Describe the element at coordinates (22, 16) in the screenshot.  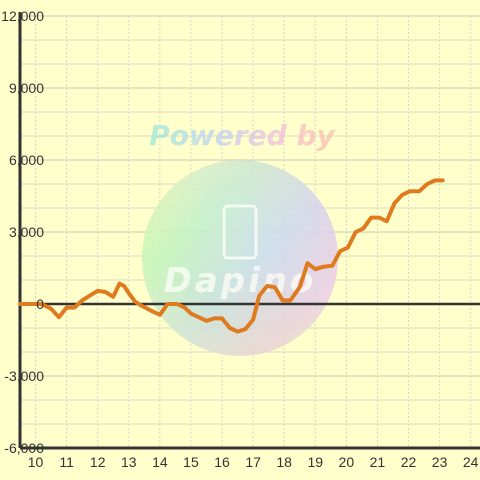
I see `y-tick-label: 12,000` at that location.